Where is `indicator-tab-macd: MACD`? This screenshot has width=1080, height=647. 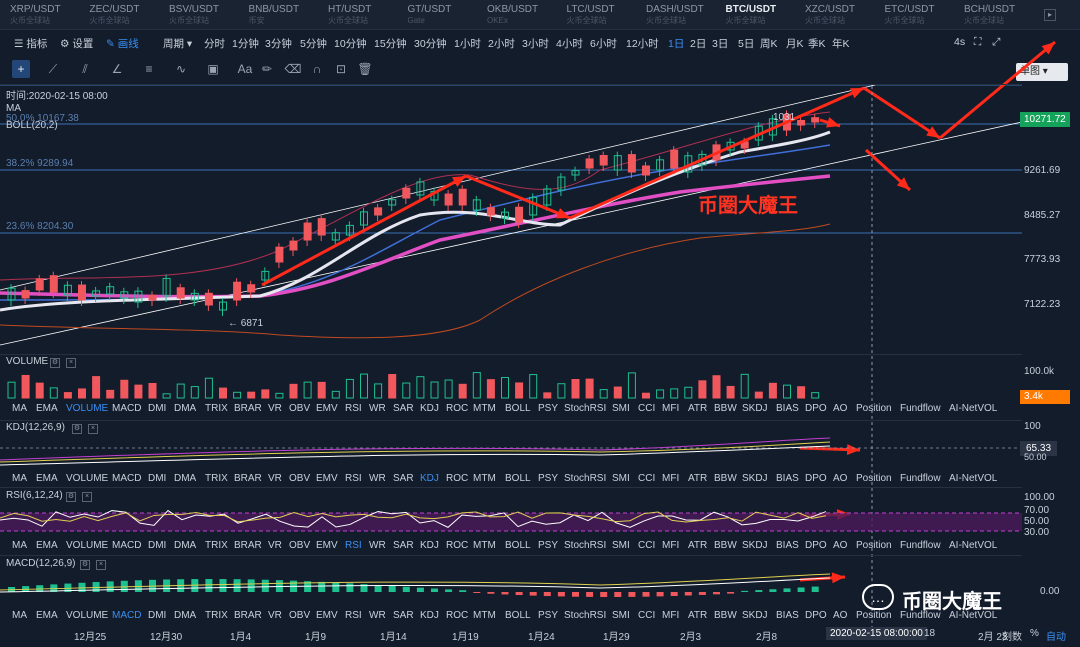
indicator-tab-macd: MACD is located at coordinates (127, 478).